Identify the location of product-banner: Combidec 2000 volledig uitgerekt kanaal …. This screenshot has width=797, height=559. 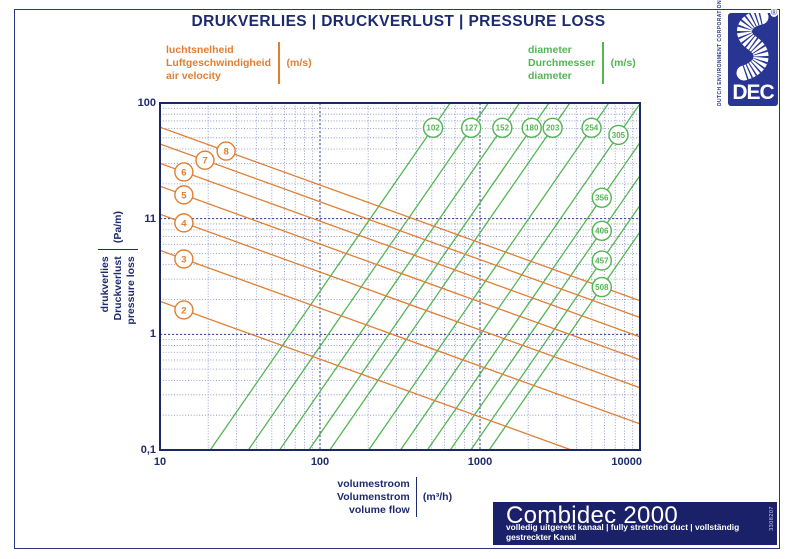
(635, 523).